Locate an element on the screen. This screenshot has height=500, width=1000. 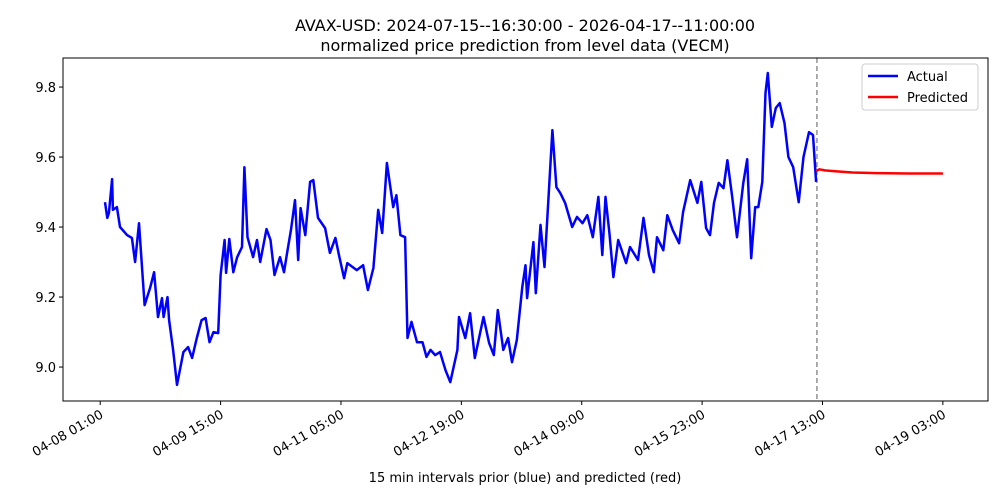
series-predicted-line is located at coordinates (879, 171).